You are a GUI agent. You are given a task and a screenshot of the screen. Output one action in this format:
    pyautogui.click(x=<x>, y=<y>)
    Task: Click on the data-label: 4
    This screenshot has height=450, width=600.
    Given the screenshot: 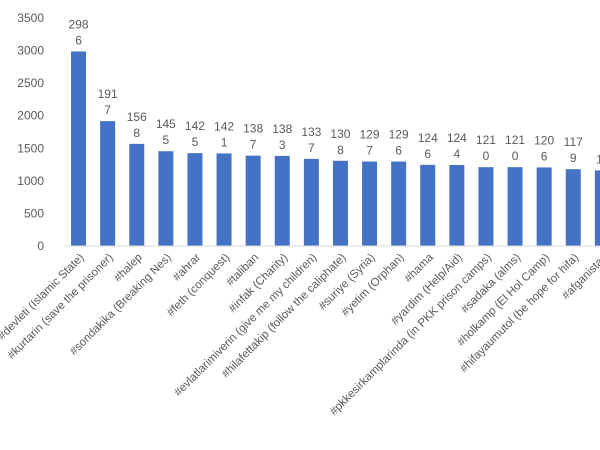 What is the action you would take?
    pyautogui.click(x=457, y=154)
    